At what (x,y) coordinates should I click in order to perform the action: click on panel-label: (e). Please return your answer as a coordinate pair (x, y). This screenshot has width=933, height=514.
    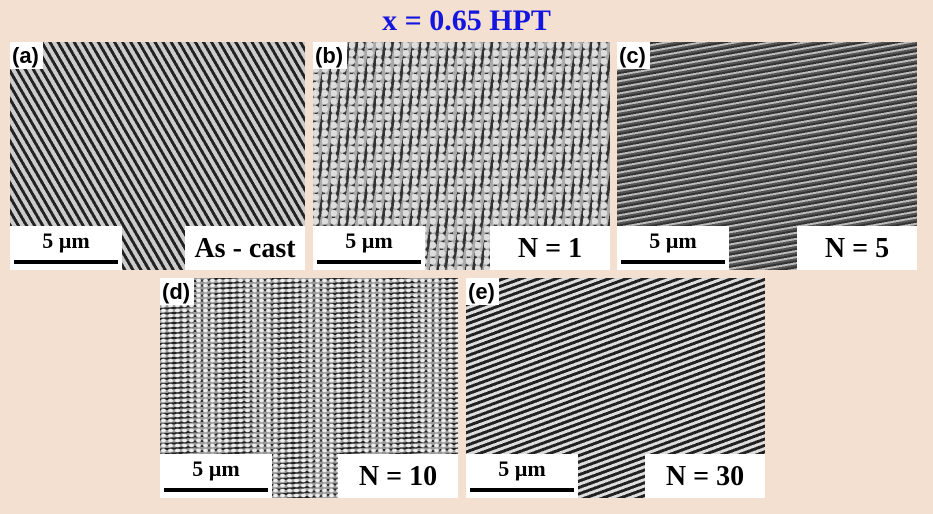
    Looking at the image, I should click on (482, 291).